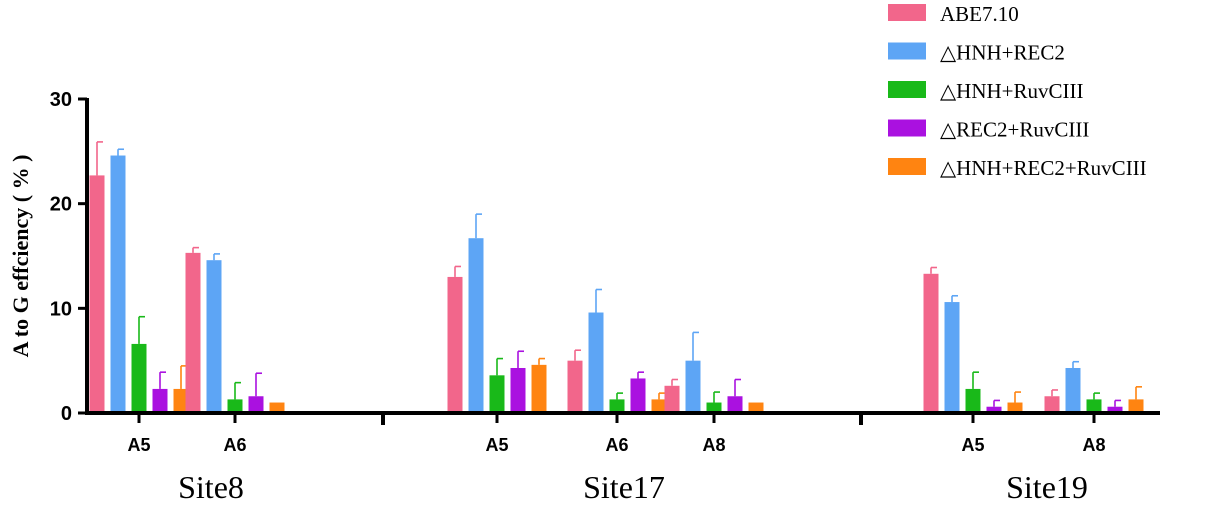 The height and width of the screenshot is (523, 1205). Describe the element at coordinates (139, 378) in the screenshot. I see `bar-site8-a5-s3` at that location.